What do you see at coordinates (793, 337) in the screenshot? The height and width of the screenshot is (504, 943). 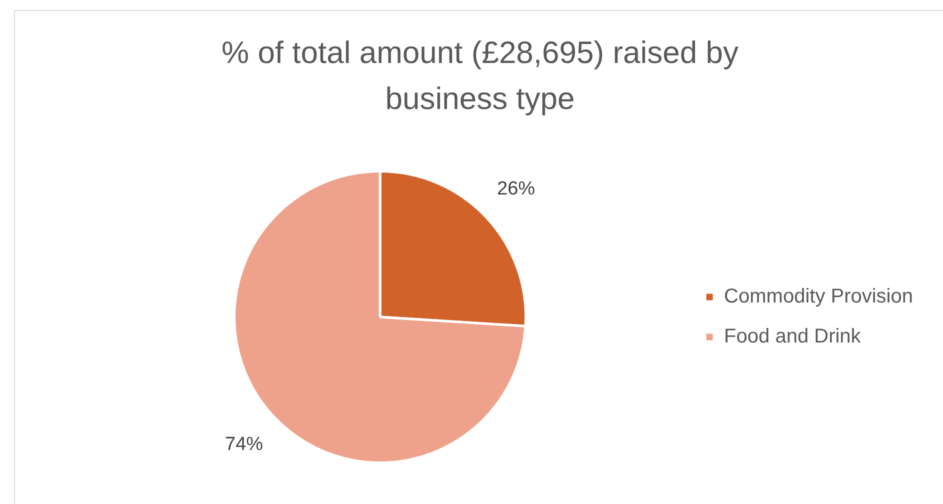 I see `legend-label: Food and Drink` at bounding box center [793, 337].